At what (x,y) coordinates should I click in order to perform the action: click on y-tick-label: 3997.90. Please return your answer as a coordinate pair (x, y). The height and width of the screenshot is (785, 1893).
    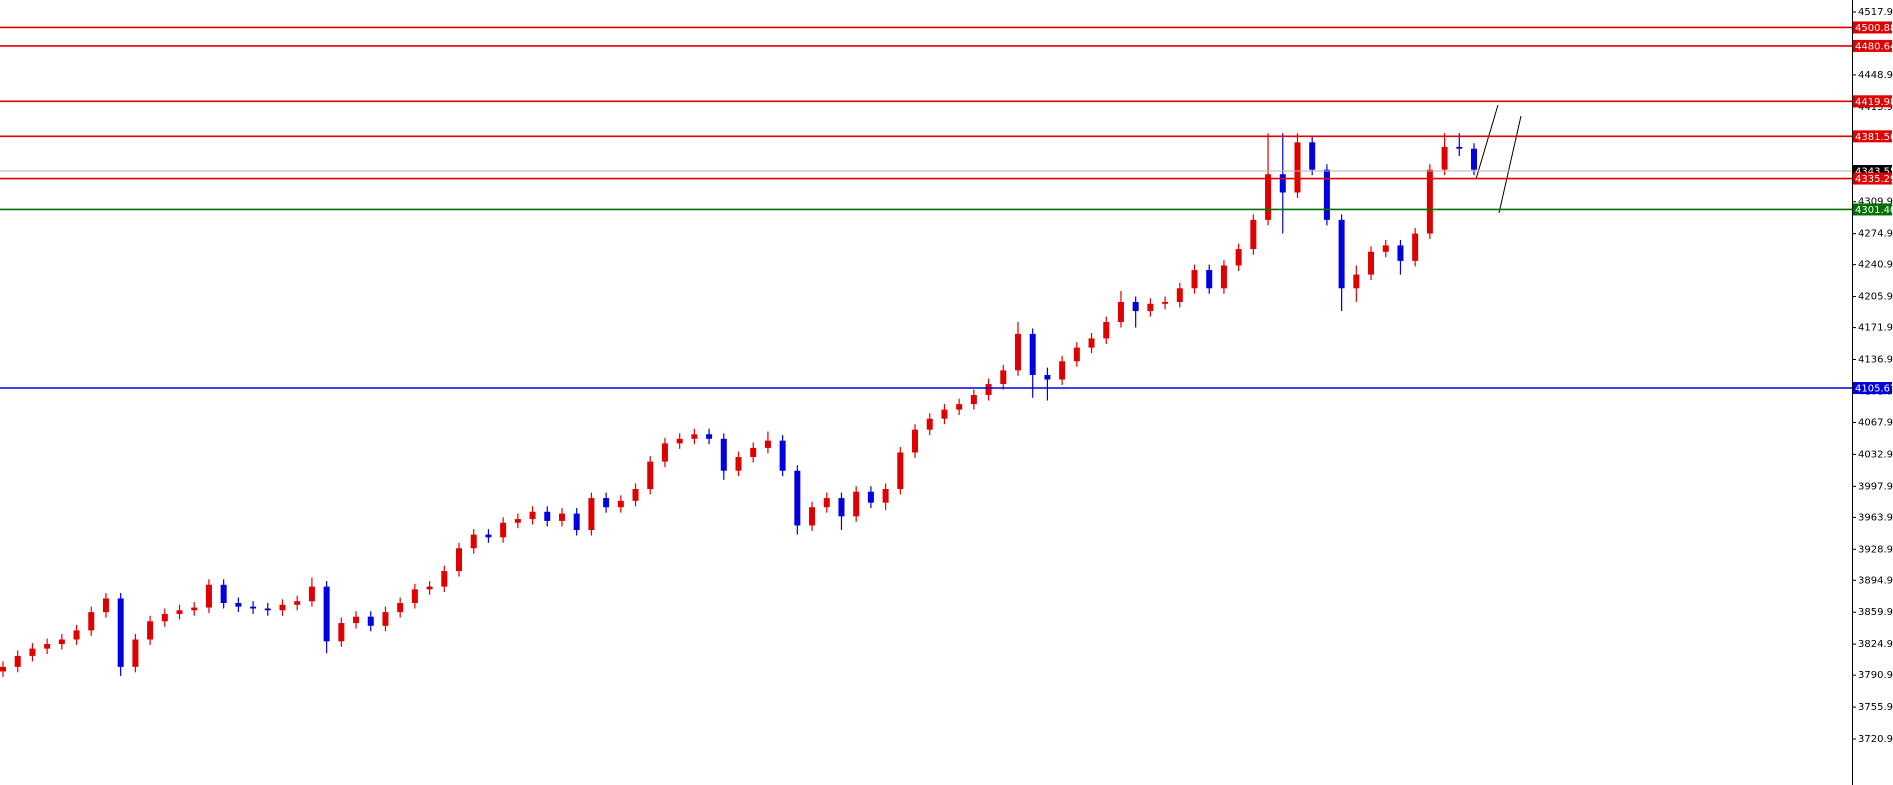
    Looking at the image, I should click on (1875, 486).